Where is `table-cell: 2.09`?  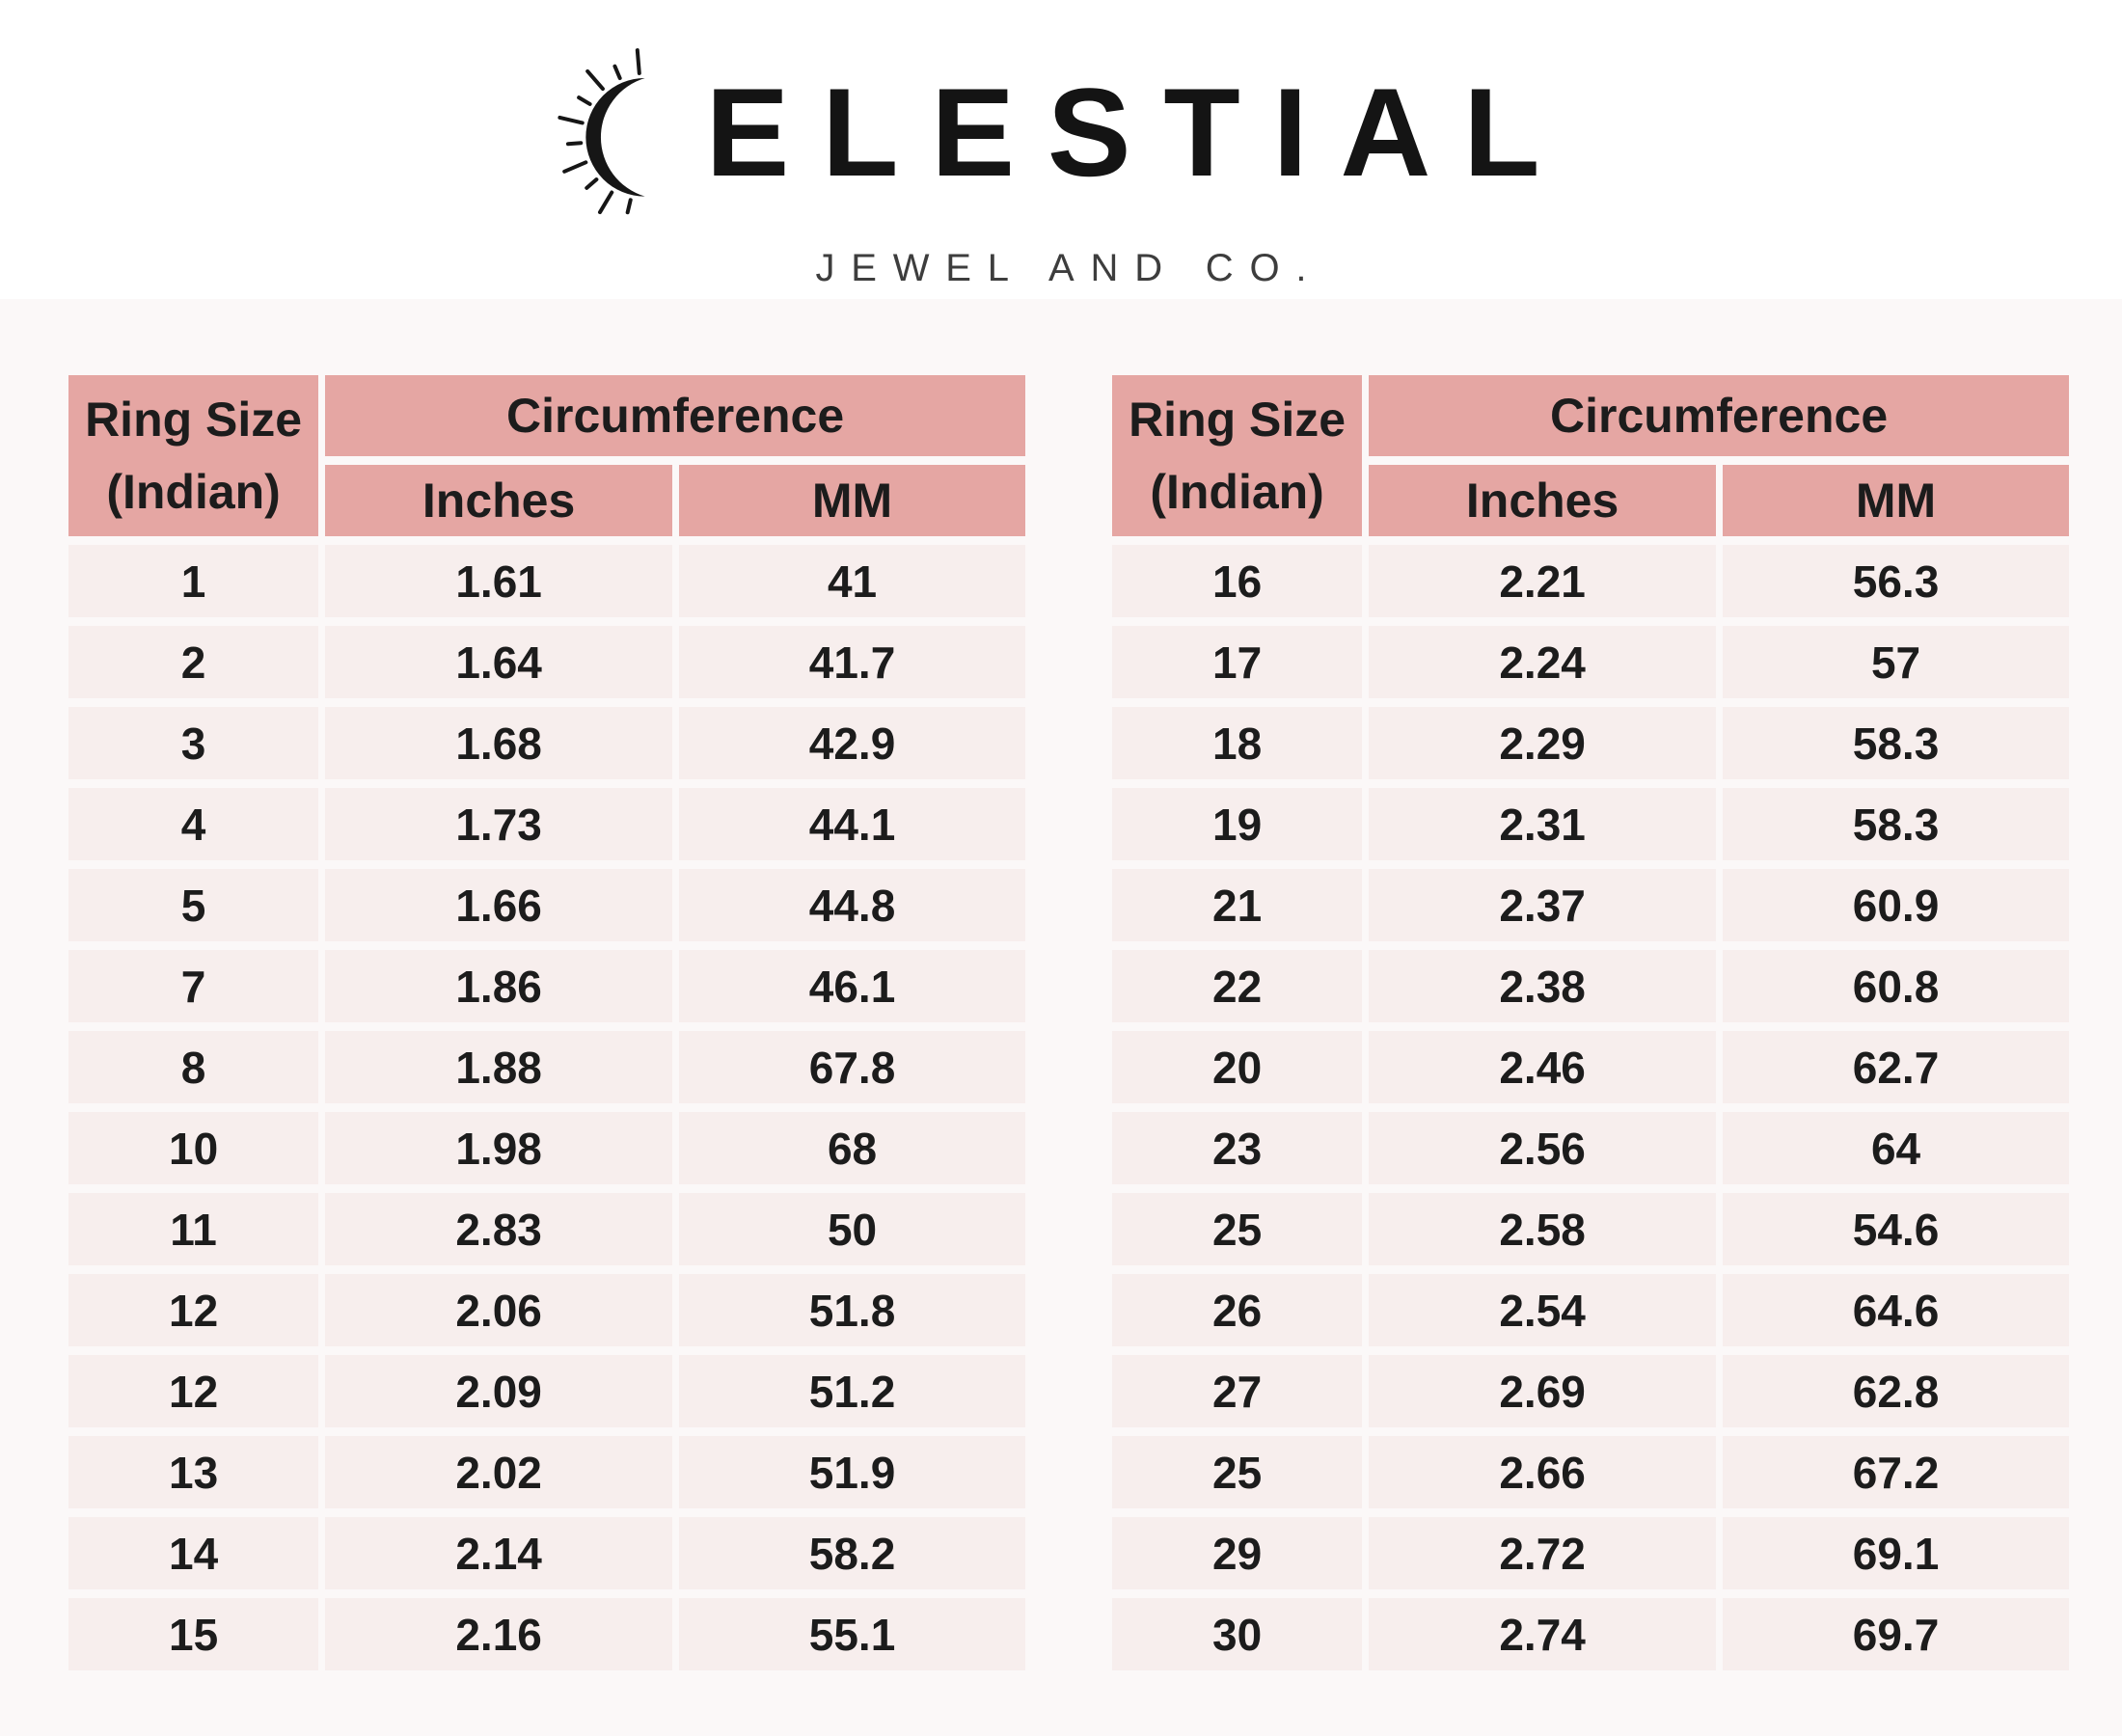 table-cell: 2.09 is located at coordinates (499, 1391).